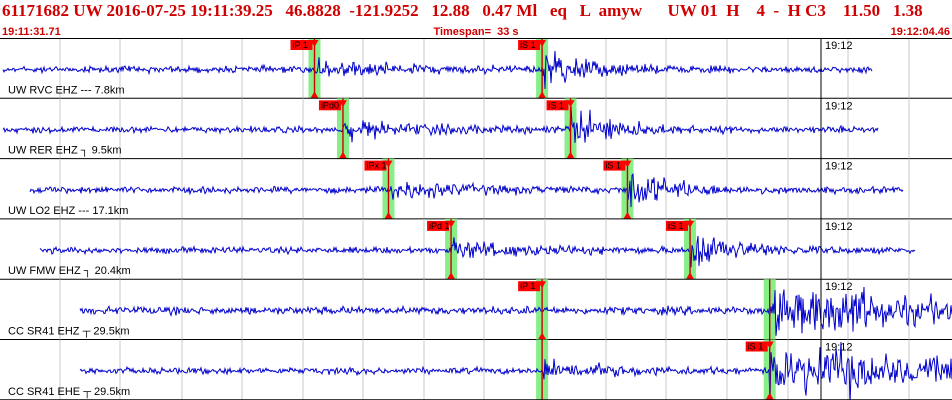  Describe the element at coordinates (68, 211) in the screenshot. I see `station-label: UW LO2 EHZ --- 17.1km` at that location.